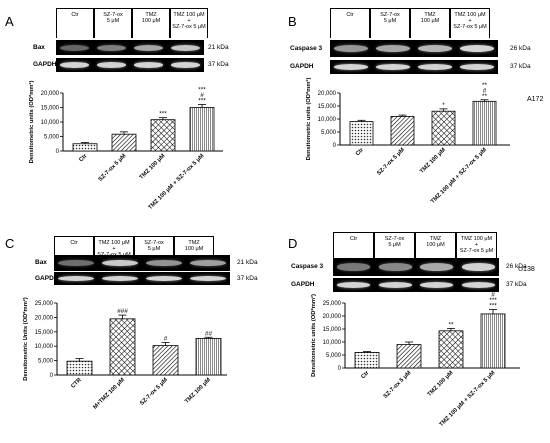  What do you see at coordinates (109, 394) in the screenshot?
I see `x-tick-label: M+TMZ 100 μM` at bounding box center [109, 394].